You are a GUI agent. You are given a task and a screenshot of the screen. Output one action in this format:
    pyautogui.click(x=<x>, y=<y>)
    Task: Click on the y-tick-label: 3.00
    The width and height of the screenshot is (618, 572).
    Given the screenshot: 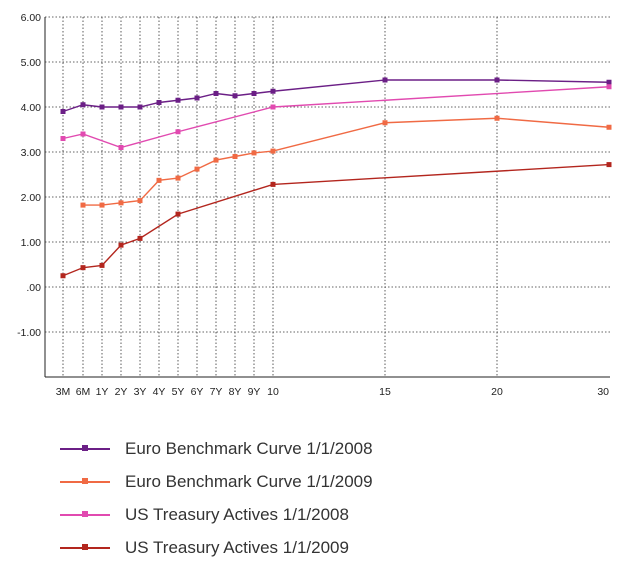 What is the action you would take?
    pyautogui.click(x=31, y=153)
    